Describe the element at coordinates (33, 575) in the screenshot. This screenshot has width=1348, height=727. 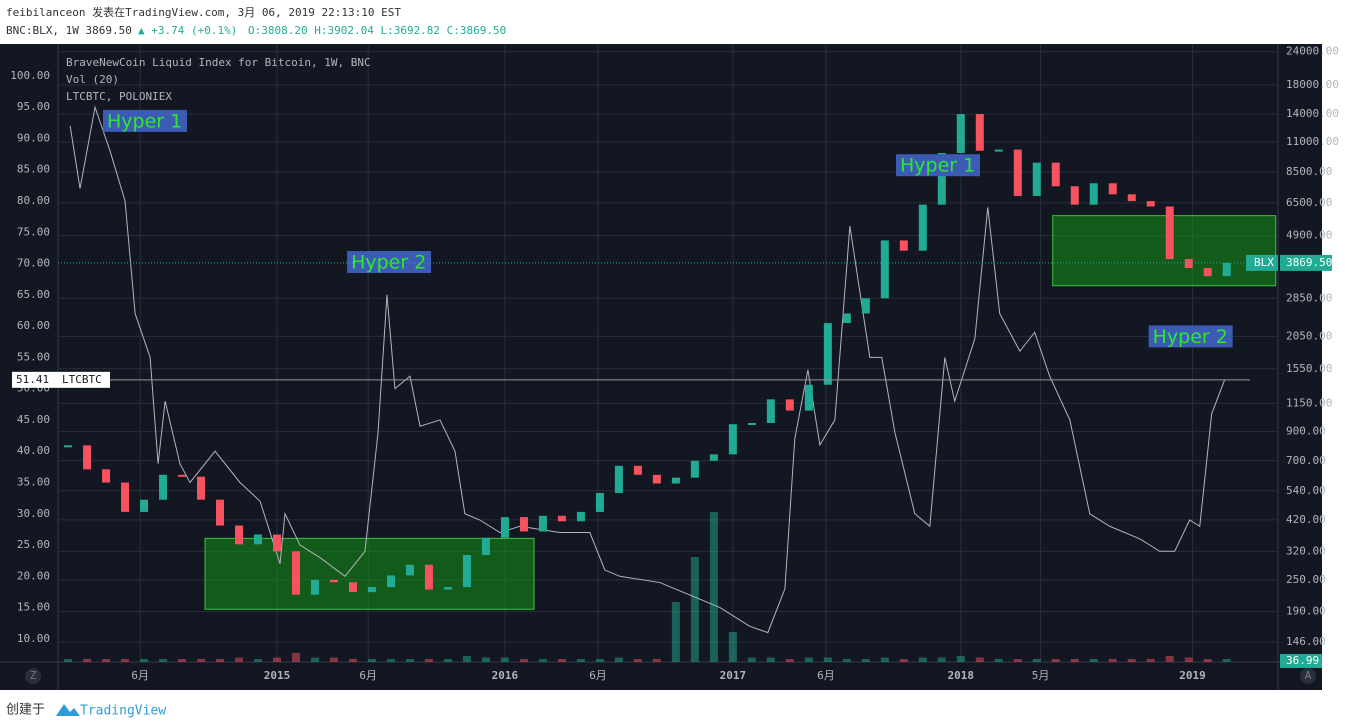
I see `y-tick-label: 20.00` at that location.